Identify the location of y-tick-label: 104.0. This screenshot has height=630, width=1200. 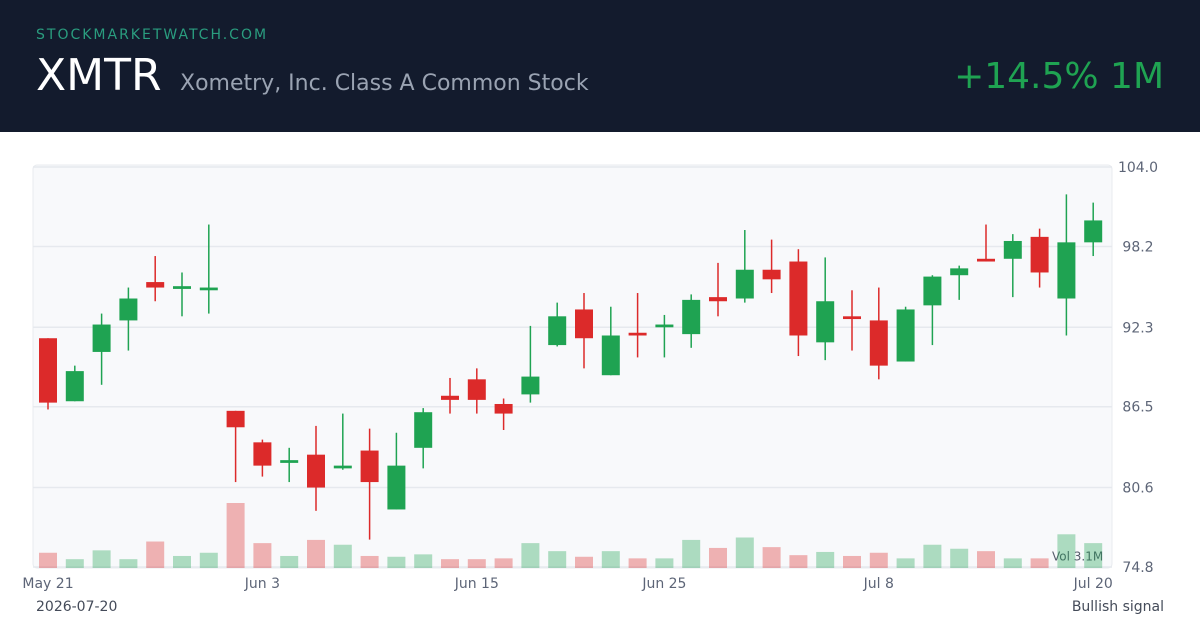
(1138, 168).